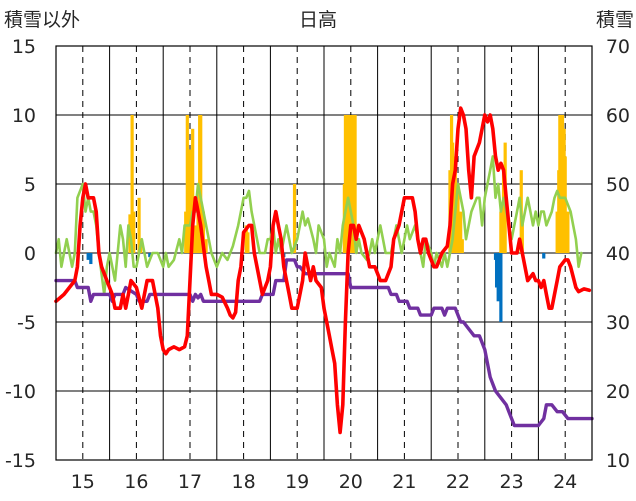  Describe the element at coordinates (618, 47) in the screenshot. I see `y-right-tick-label: 70` at that location.